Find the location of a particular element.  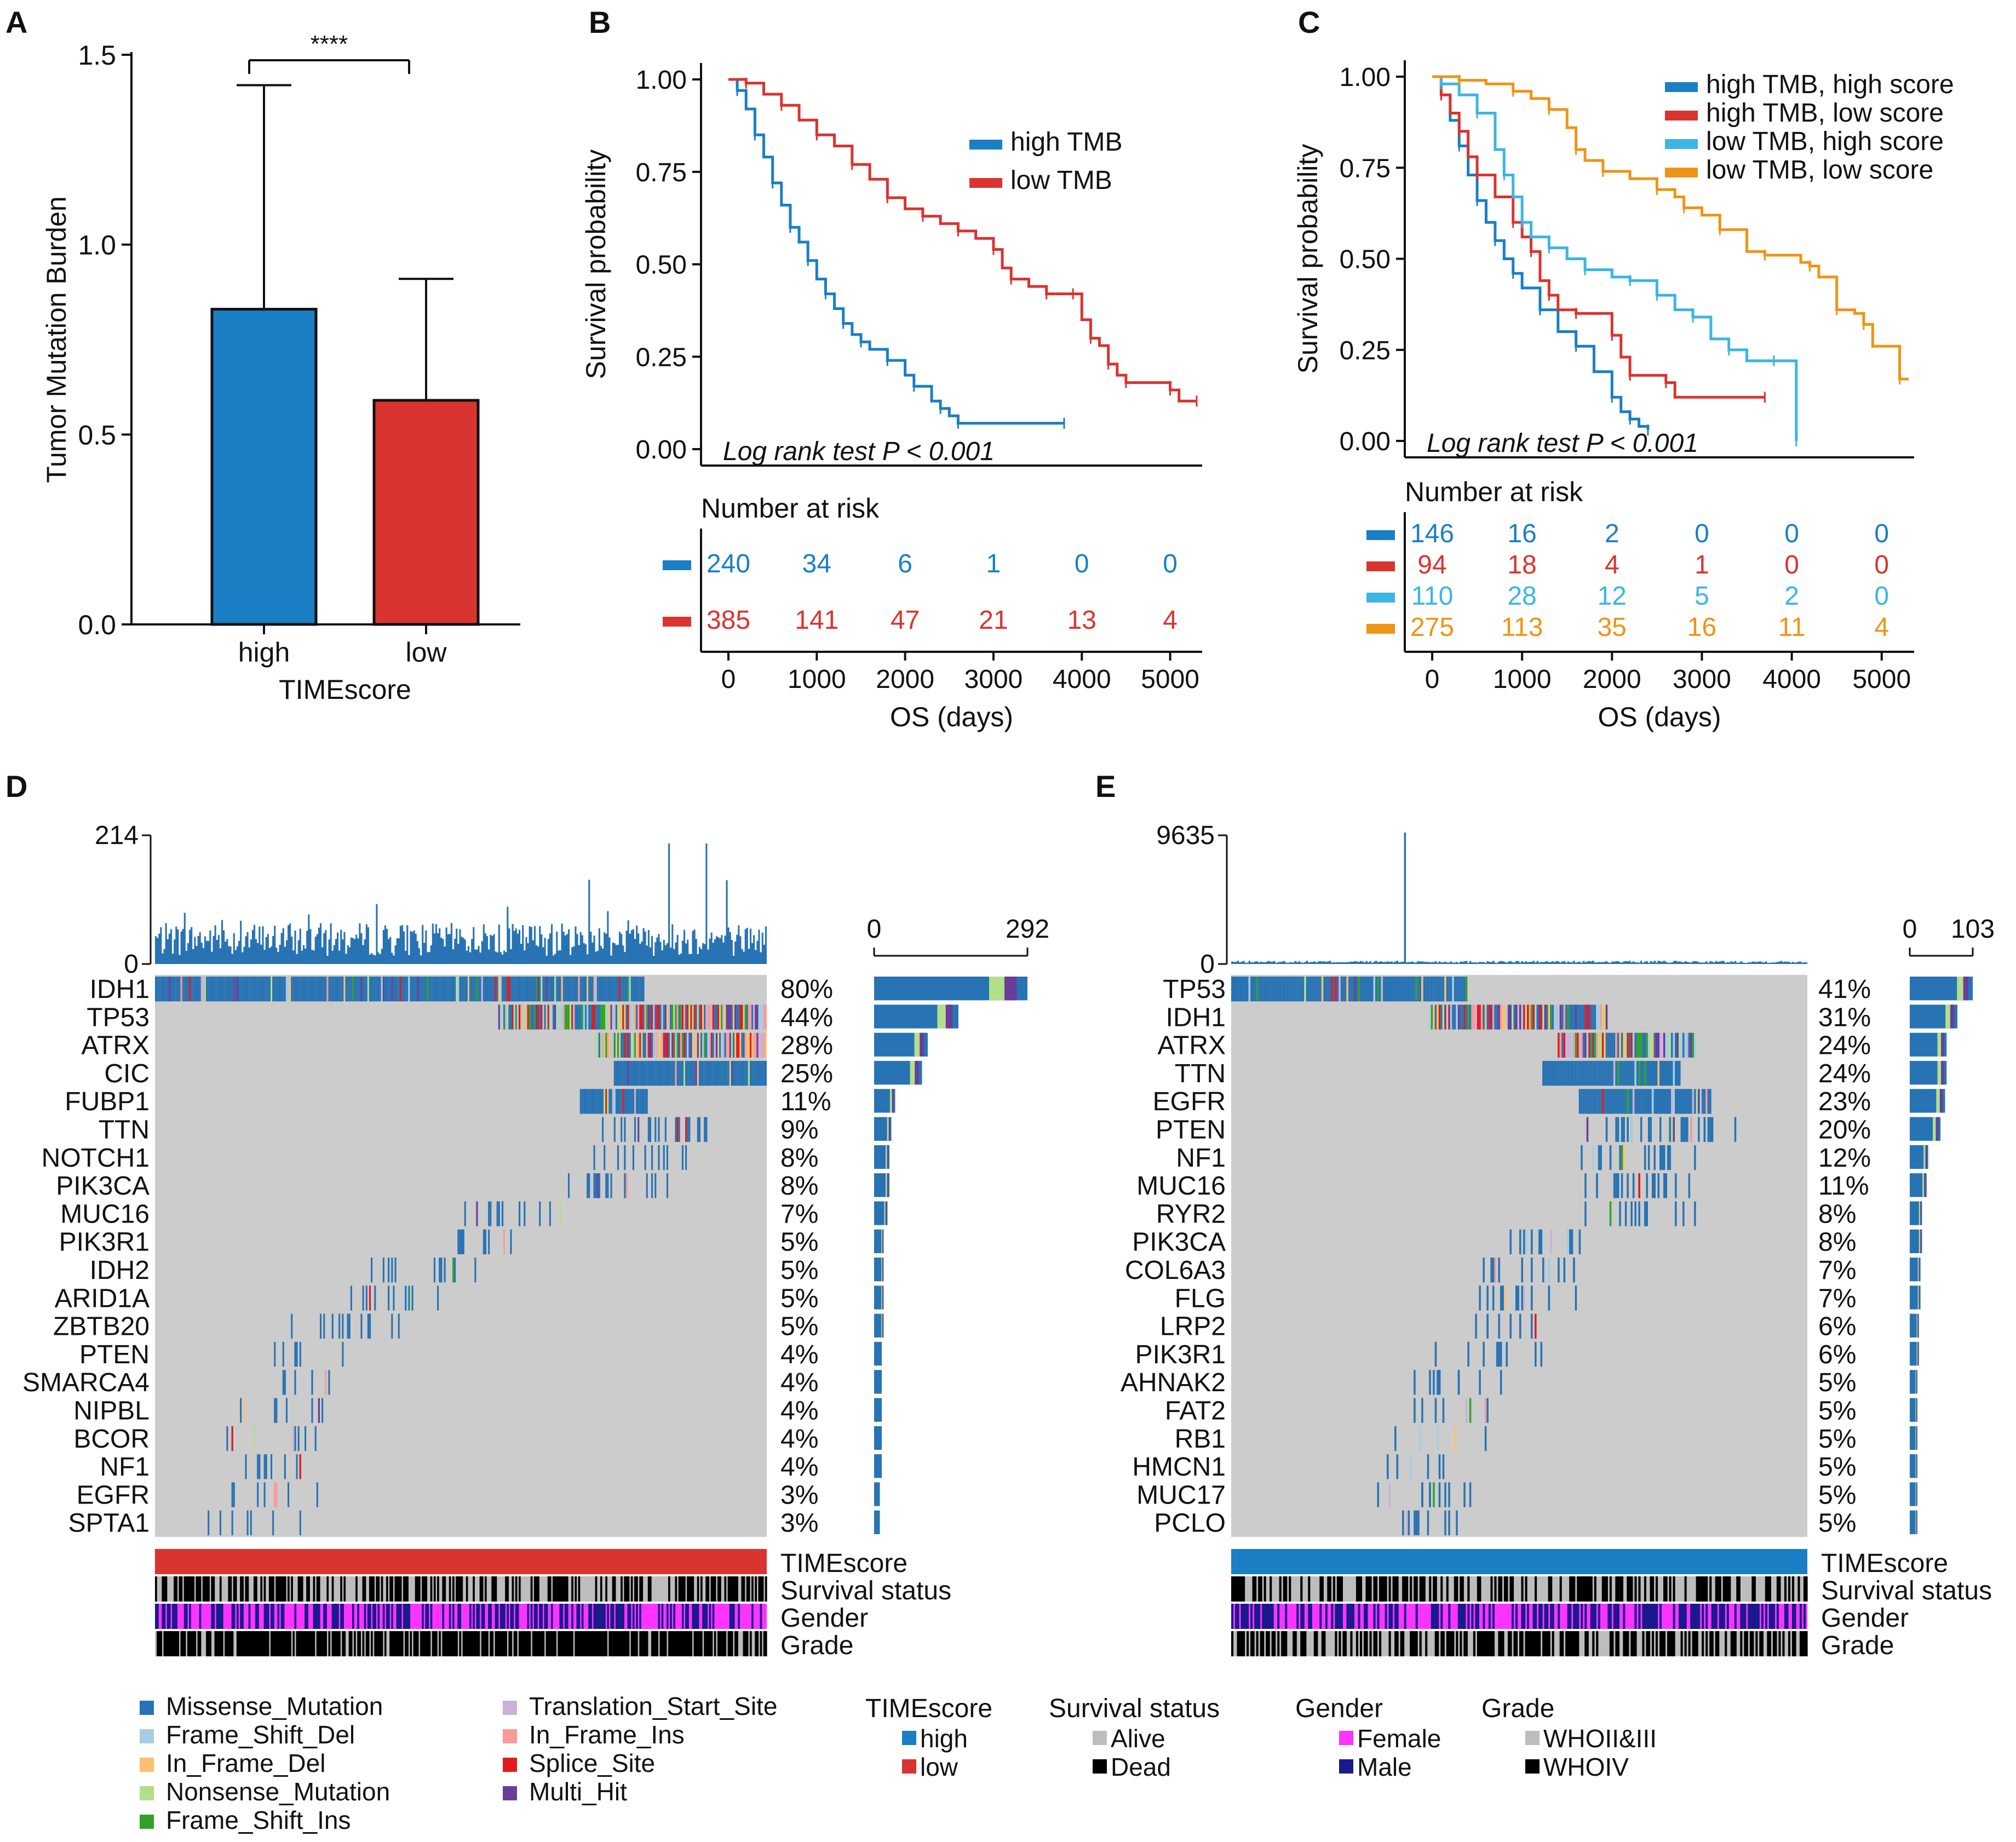

y-tick-label: 0.75 is located at coordinates (1365, 168).